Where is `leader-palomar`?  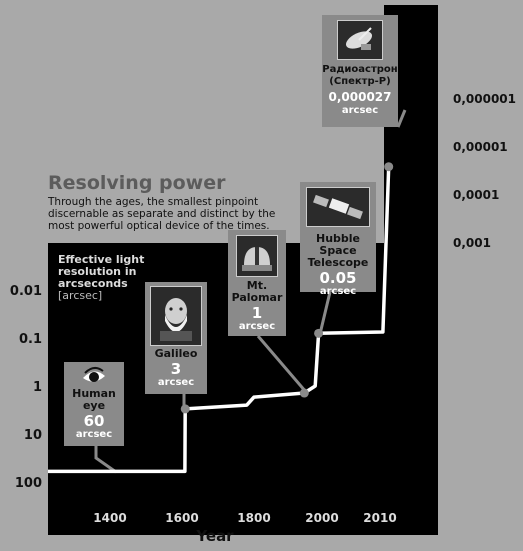
leader-palomar is located at coordinates (282, 364).